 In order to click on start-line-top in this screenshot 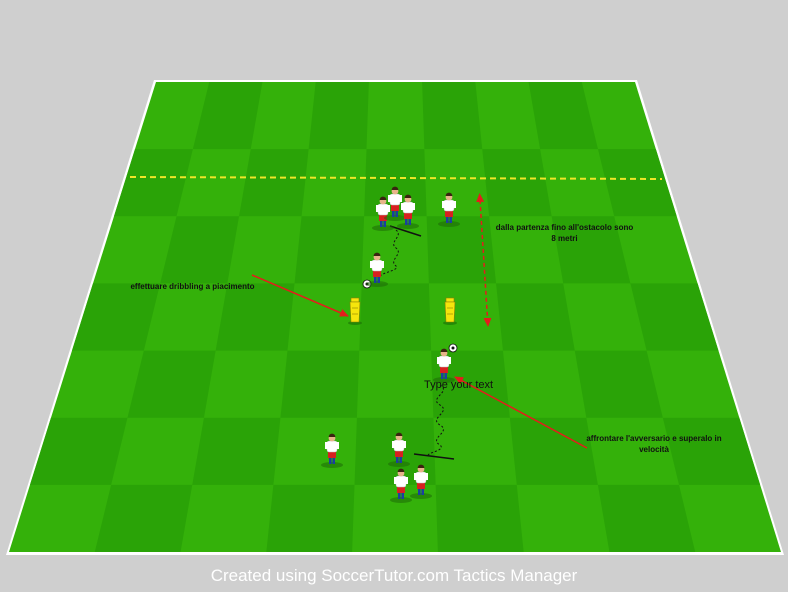, I will do `click(405, 231)`.